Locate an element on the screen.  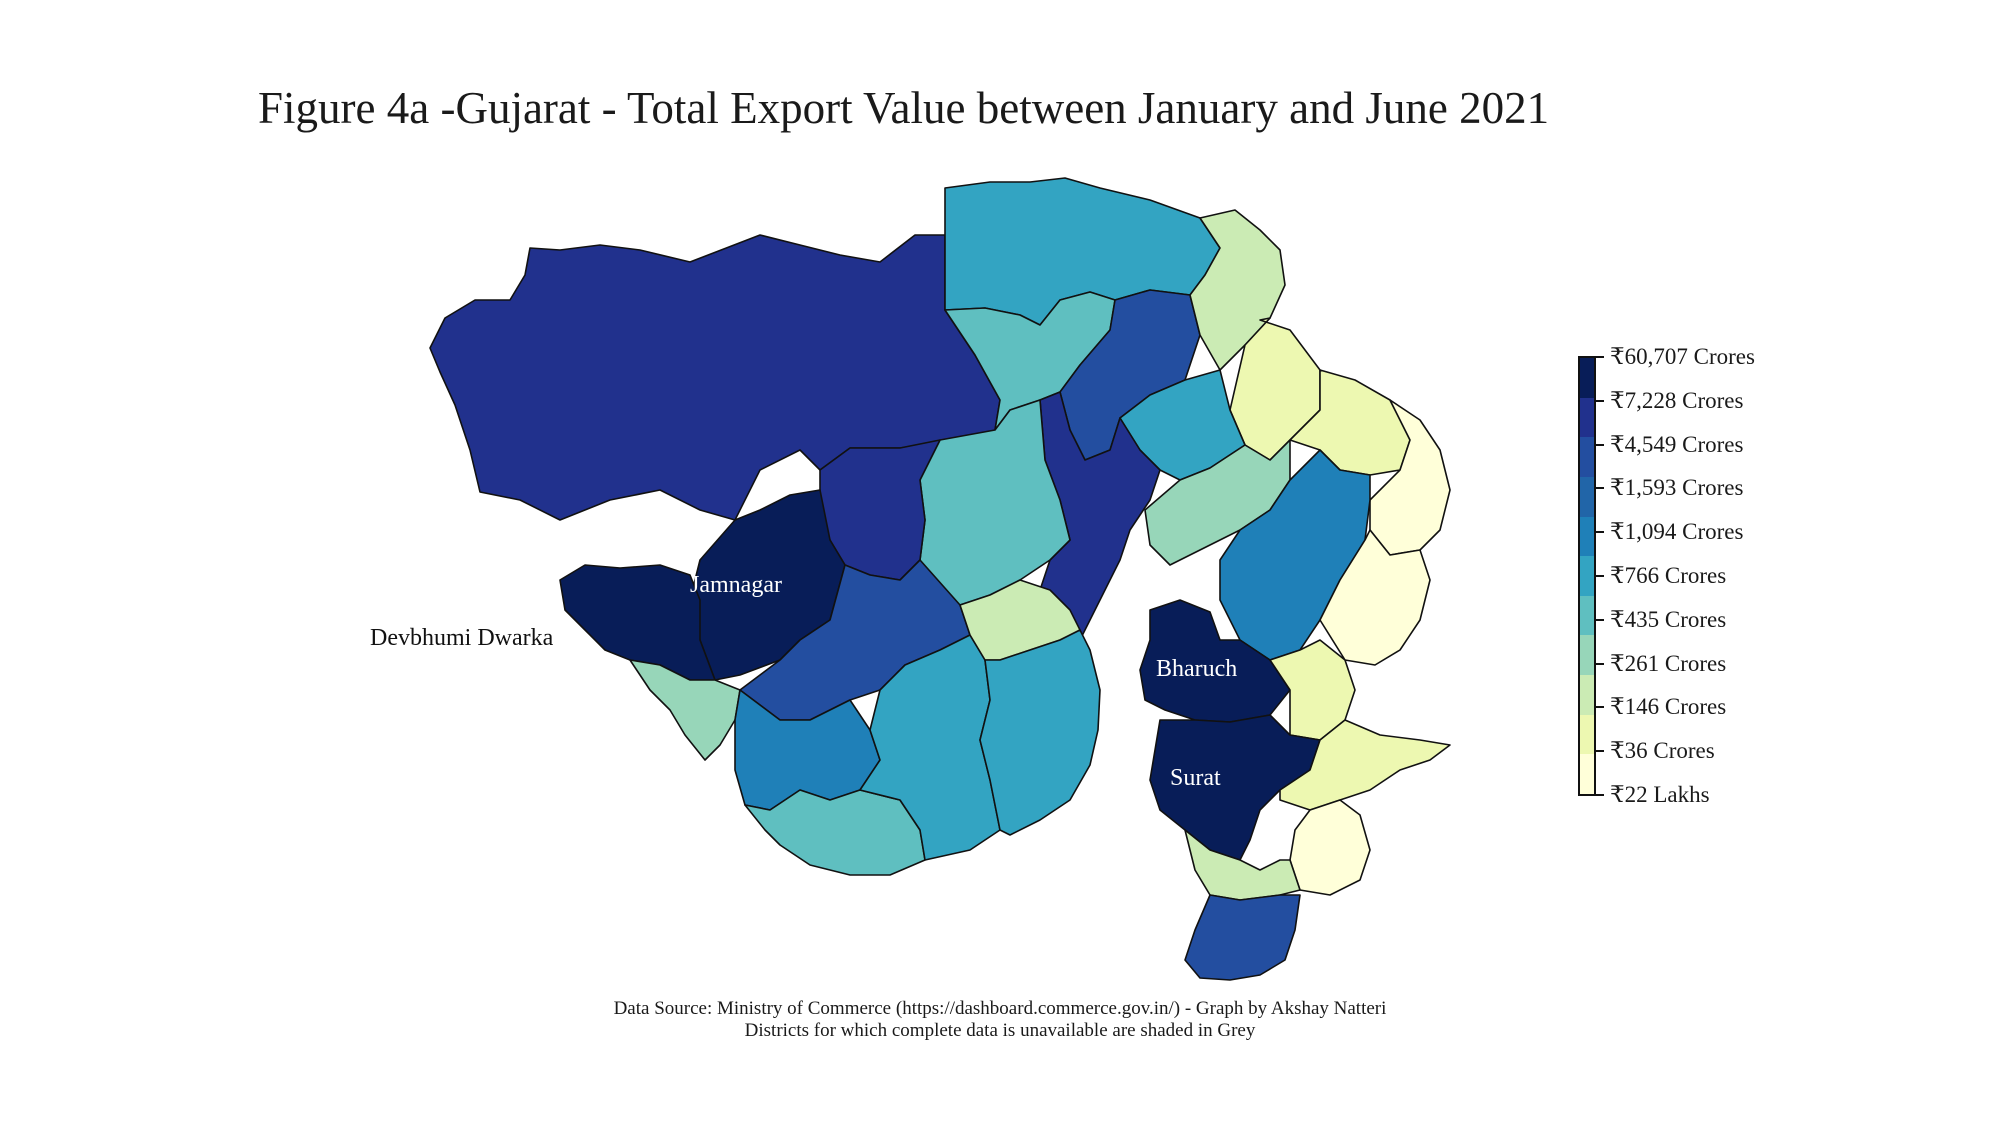
legend-label: ₹7,228 Crores is located at coordinates (1677, 400).